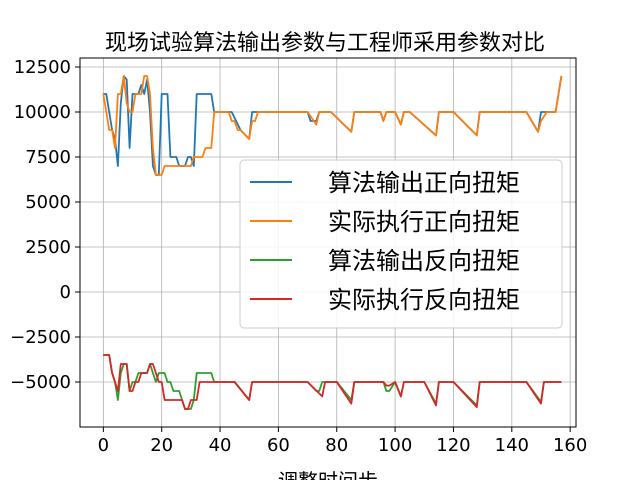  Describe the element at coordinates (42, 67) in the screenshot. I see `y-tick-label: 12500` at that location.